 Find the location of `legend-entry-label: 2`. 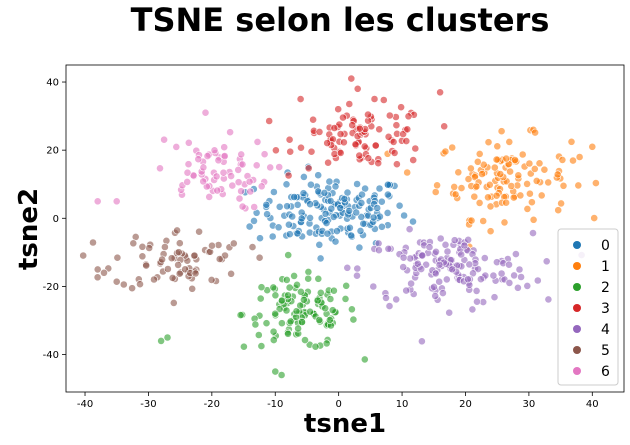

legend-entry-label: 2 is located at coordinates (605, 288).